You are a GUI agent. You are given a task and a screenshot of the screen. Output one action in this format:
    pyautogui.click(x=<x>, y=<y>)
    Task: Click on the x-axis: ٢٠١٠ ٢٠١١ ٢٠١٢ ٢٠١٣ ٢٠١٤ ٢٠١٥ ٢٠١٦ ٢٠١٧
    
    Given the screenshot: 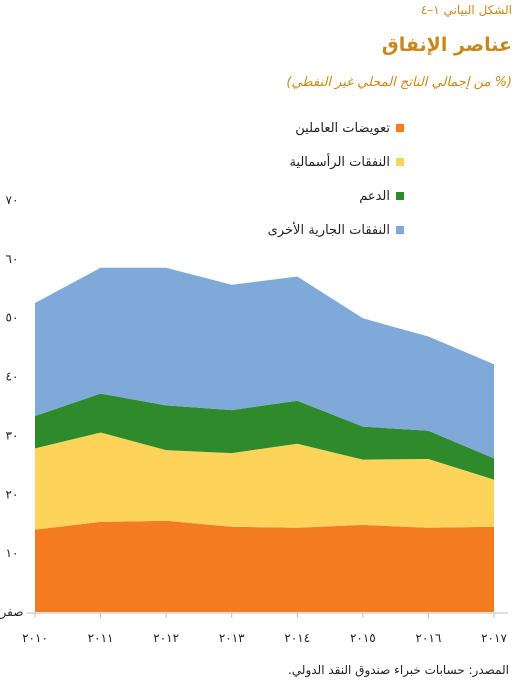 What is the action you would take?
    pyautogui.click(x=265, y=628)
    